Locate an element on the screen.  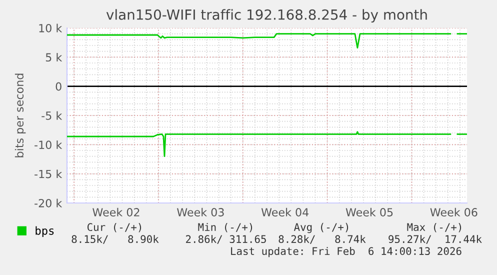
y-tick-label: -5 k is located at coordinates (52, 115).